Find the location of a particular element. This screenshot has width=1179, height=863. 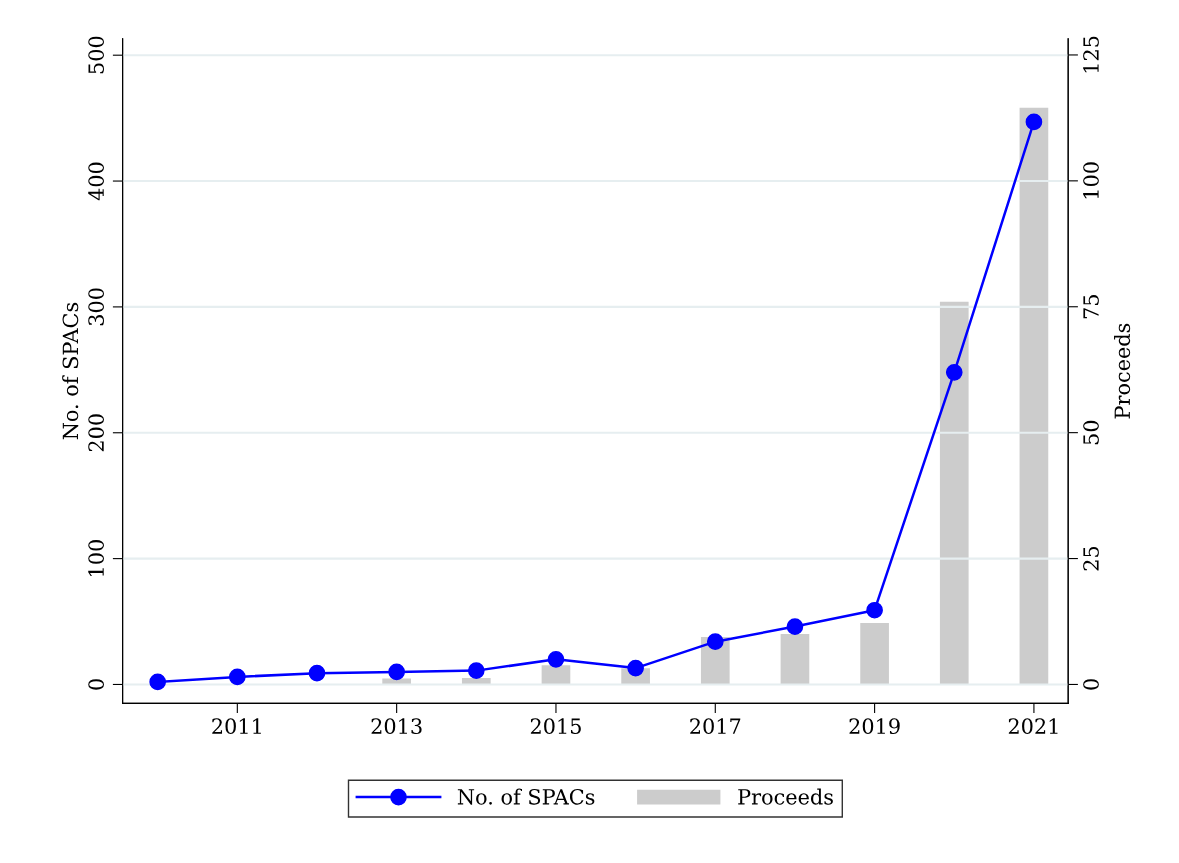

y2-tick-label: 125 is located at coordinates (1091, 54).